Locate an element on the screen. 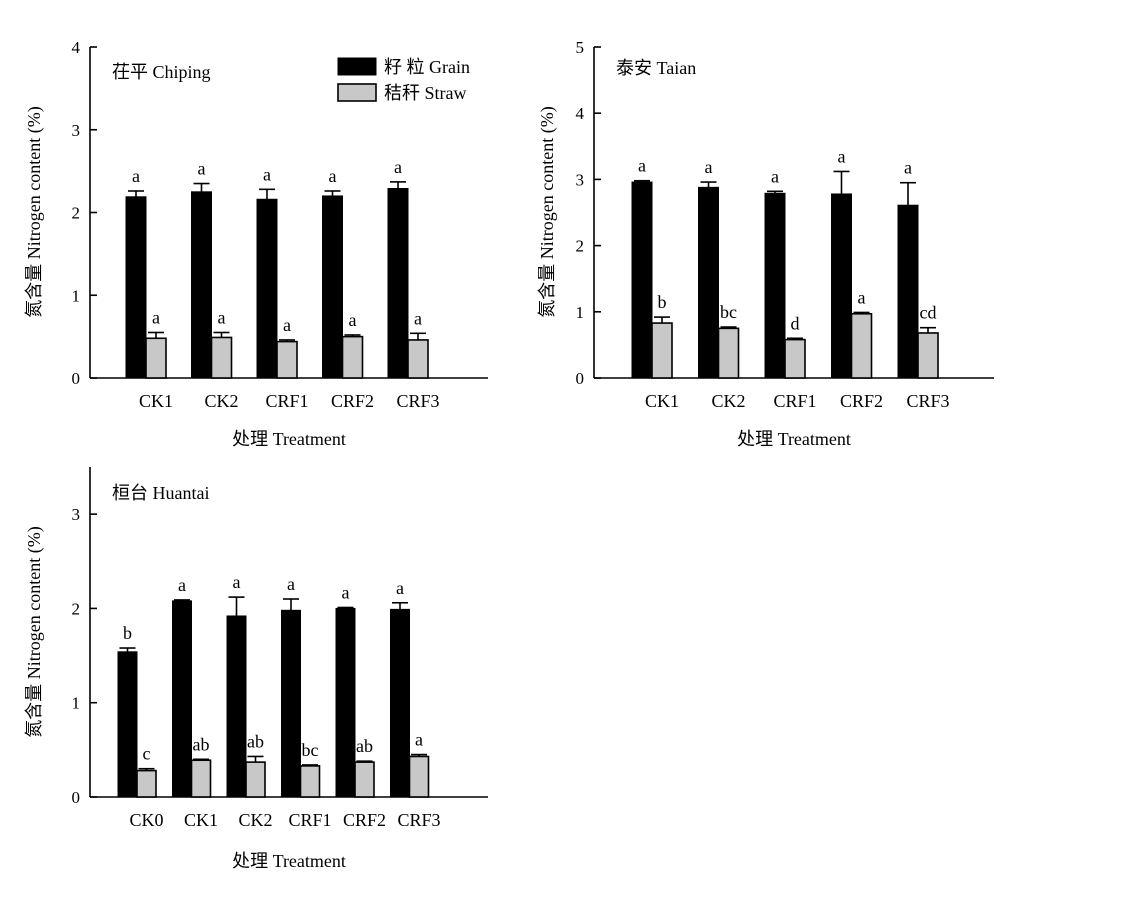 This screenshot has height=904, width=1125. panel3-category-label: CRF3 is located at coordinates (418, 820).